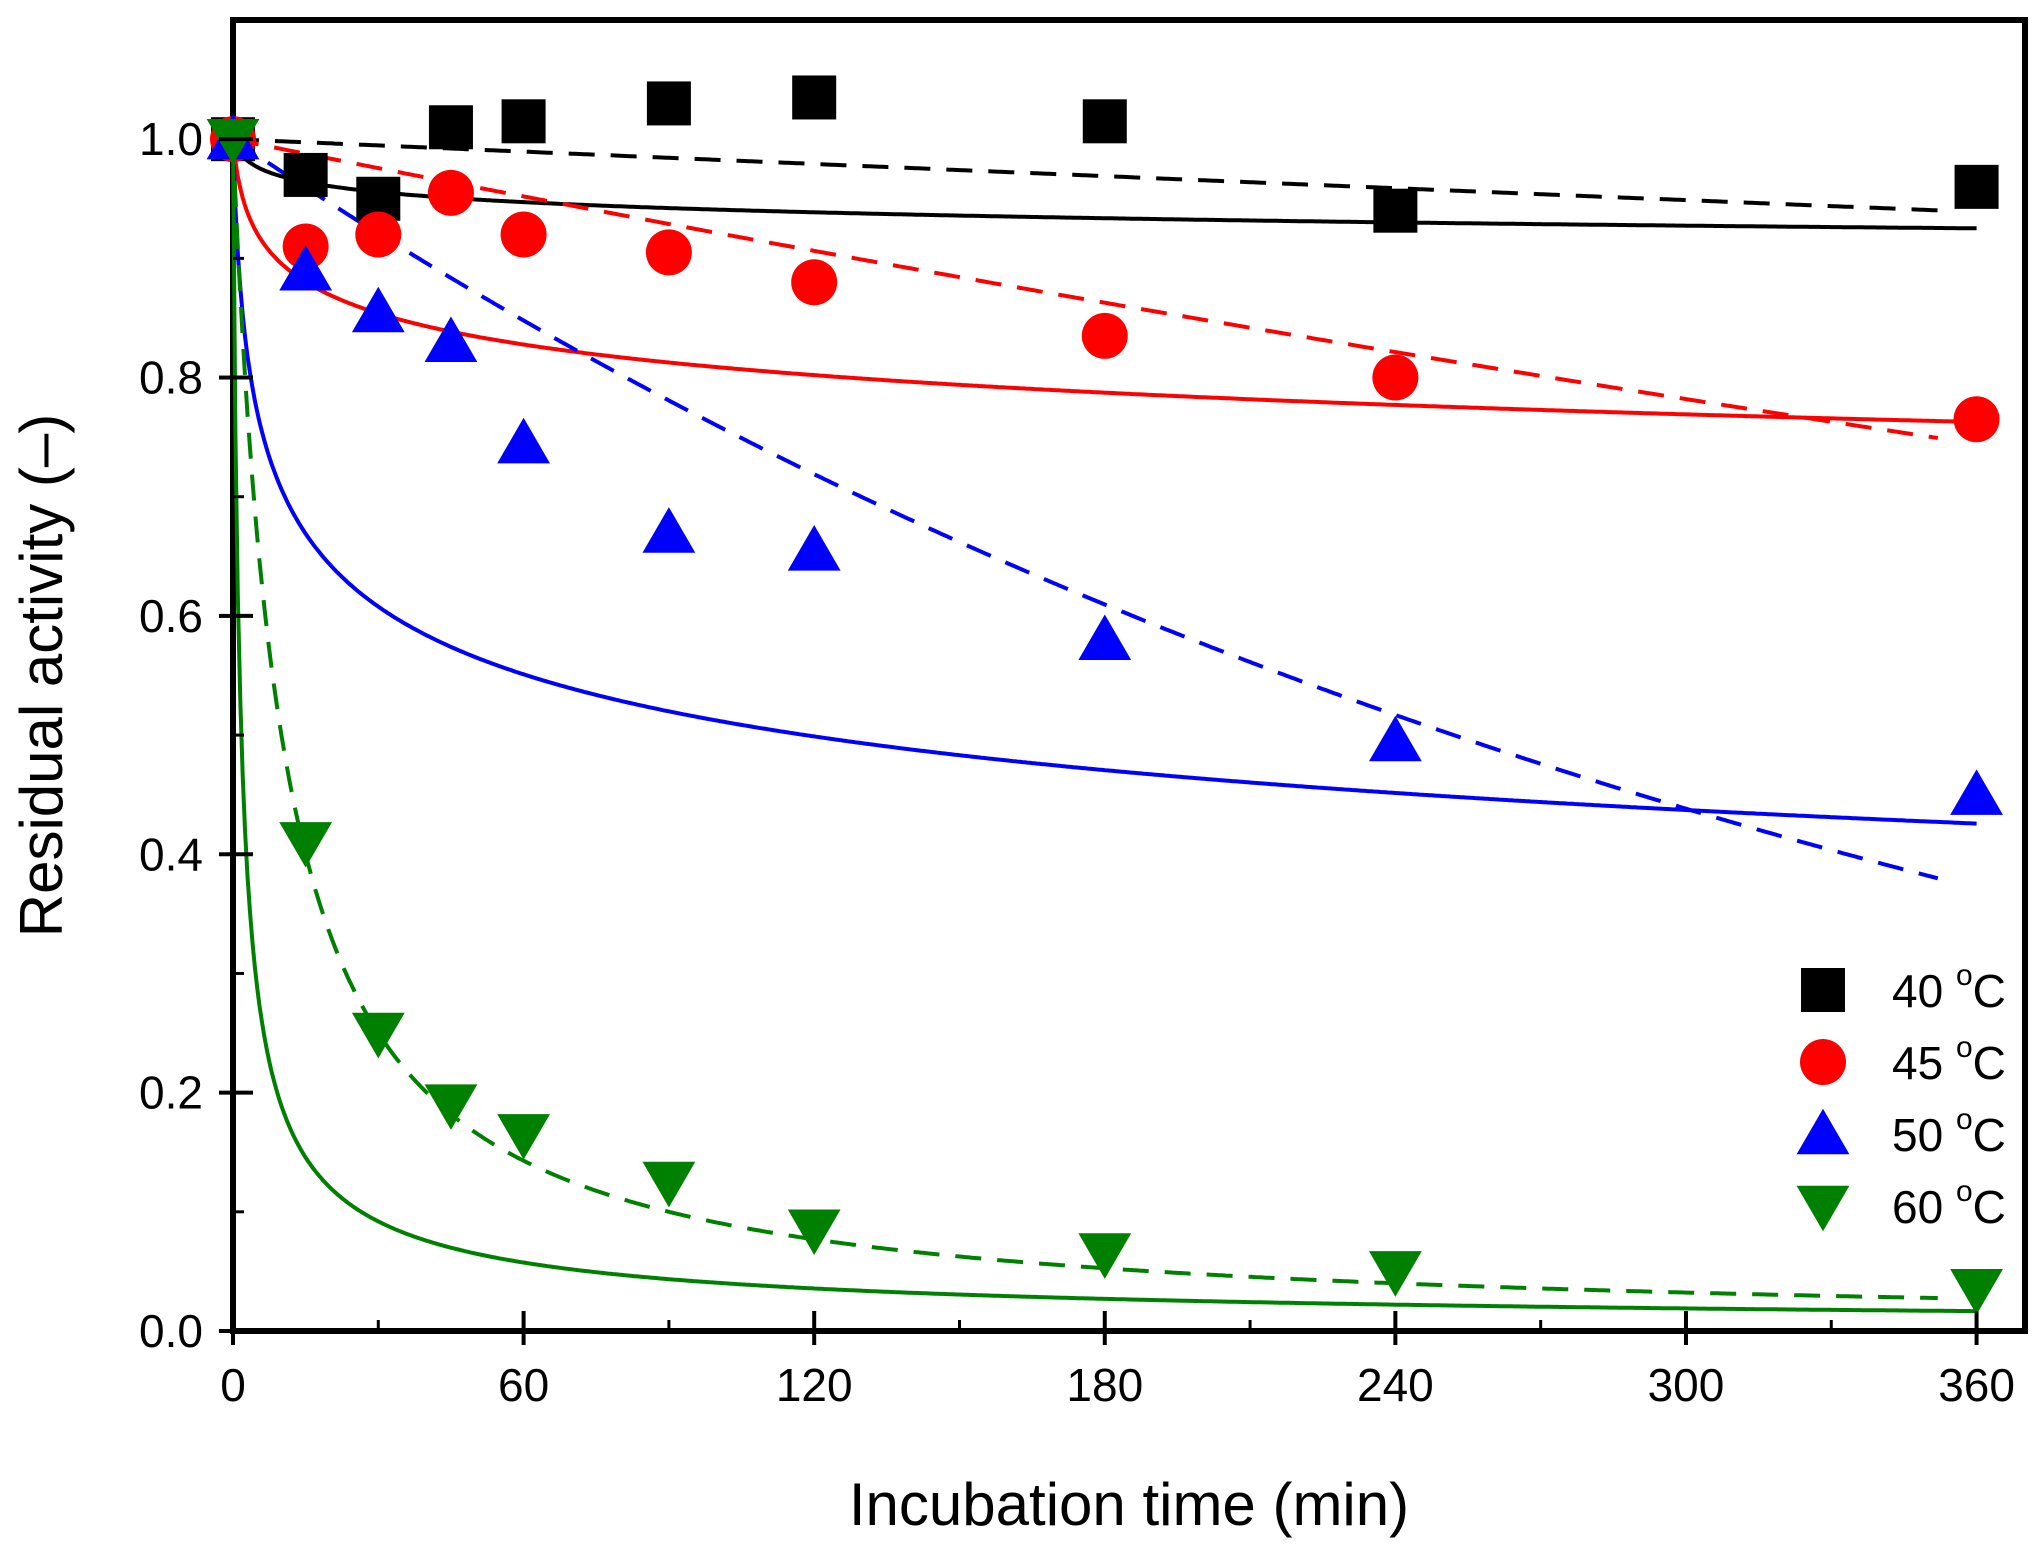 The height and width of the screenshot is (1552, 2044). I want to click on x-axis-title: Incubation time (min), so click(1129, 1504).